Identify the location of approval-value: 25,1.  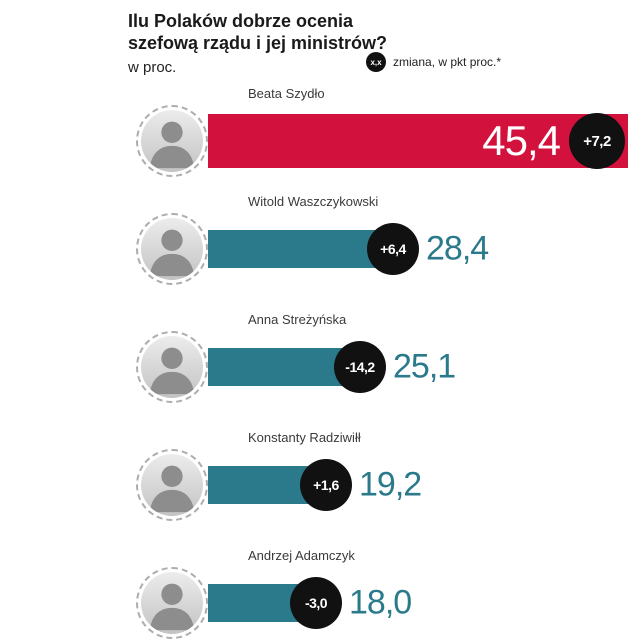
(424, 366).